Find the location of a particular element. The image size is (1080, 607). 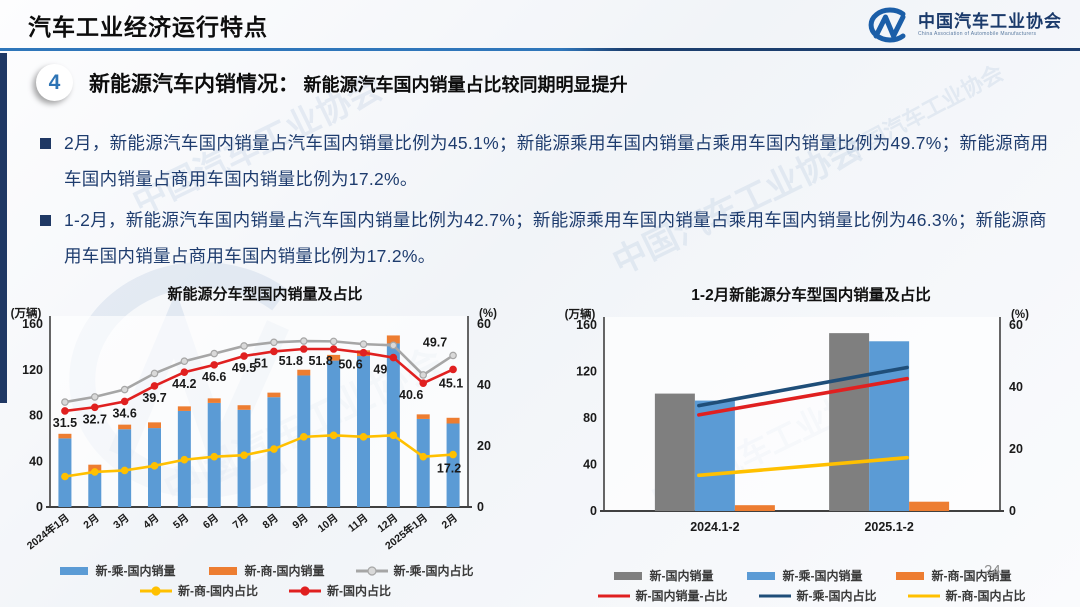

legend-row: 新-乘-国内销量 新-商-国内销量 新-乘-国内占比 is located at coordinates (265, 570).